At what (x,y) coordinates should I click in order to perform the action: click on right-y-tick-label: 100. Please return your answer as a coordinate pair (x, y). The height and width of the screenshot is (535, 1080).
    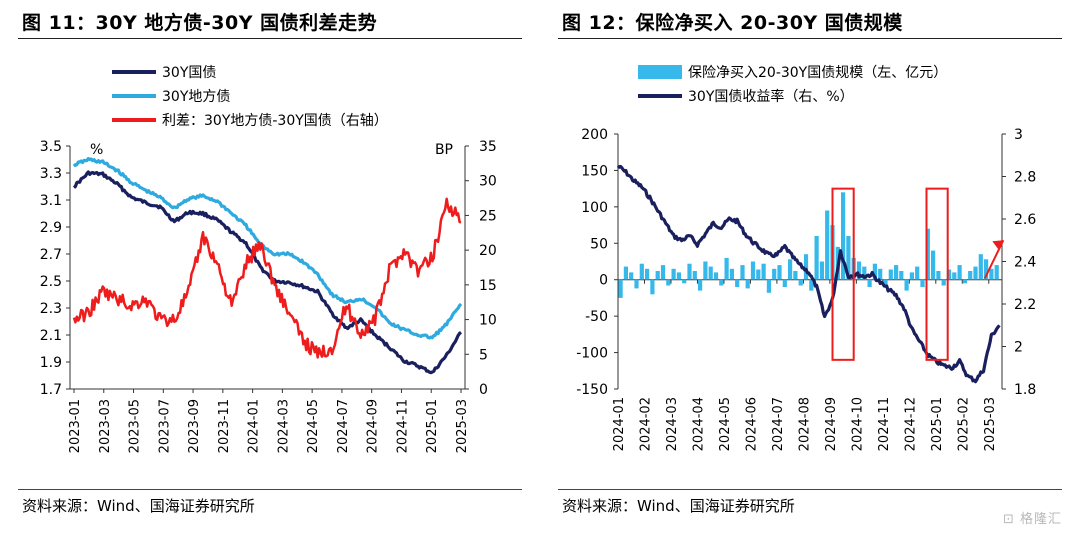
    Looking at the image, I should click on (594, 208).